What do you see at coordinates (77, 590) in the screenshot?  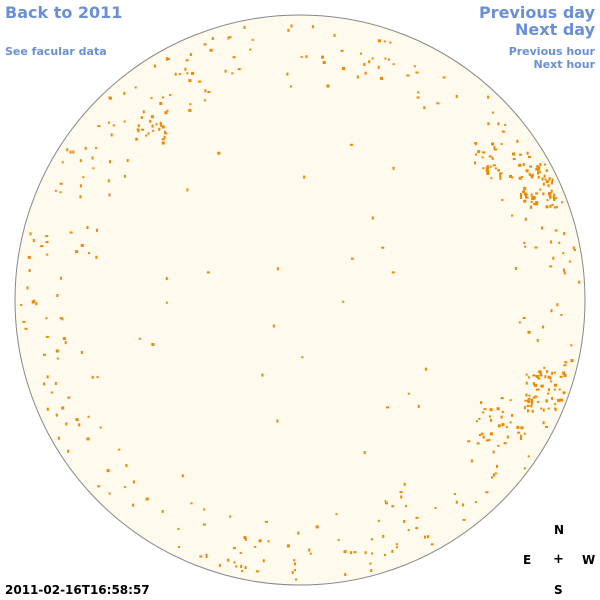 I see `observation-timestamp: 2011-02-16T16:58:57` at bounding box center [77, 590].